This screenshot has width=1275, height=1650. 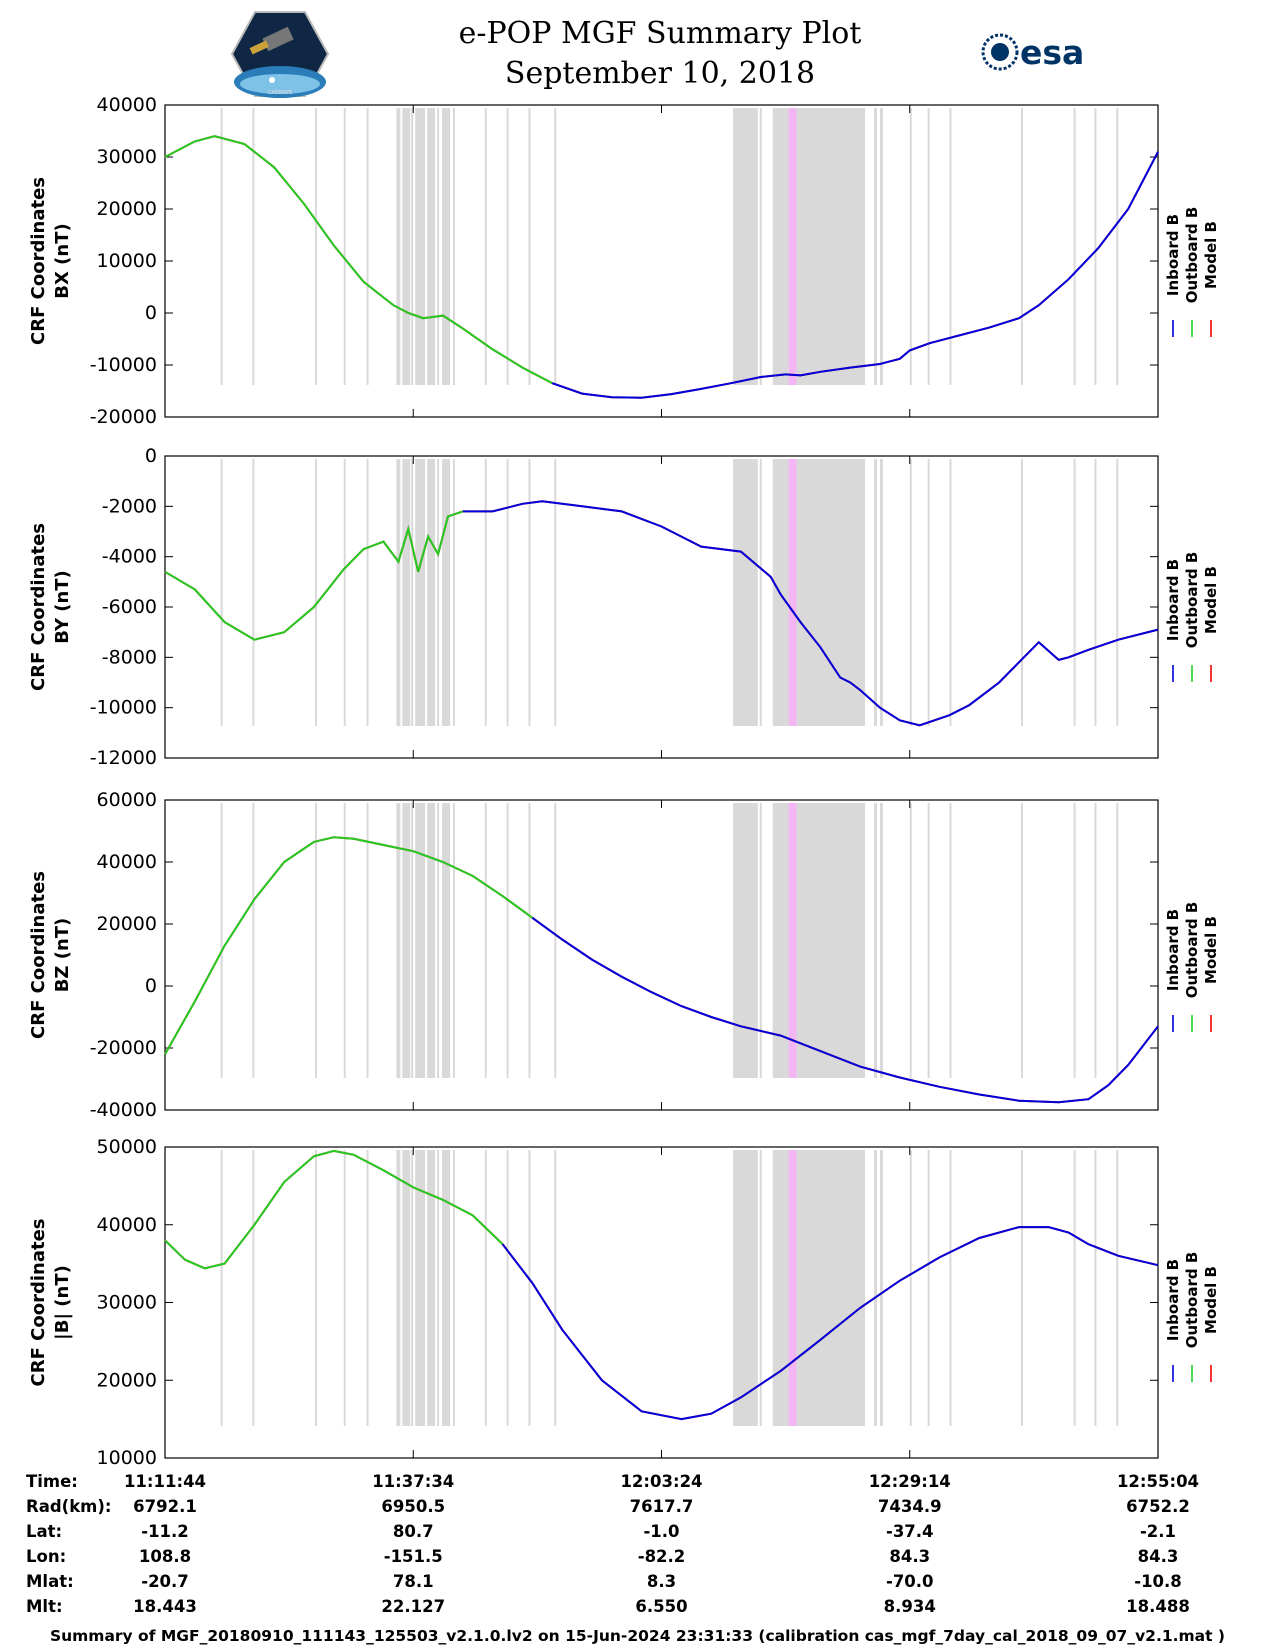 What do you see at coordinates (413, 1606) in the screenshot?
I see `ephemeris-value: 22.127` at bounding box center [413, 1606].